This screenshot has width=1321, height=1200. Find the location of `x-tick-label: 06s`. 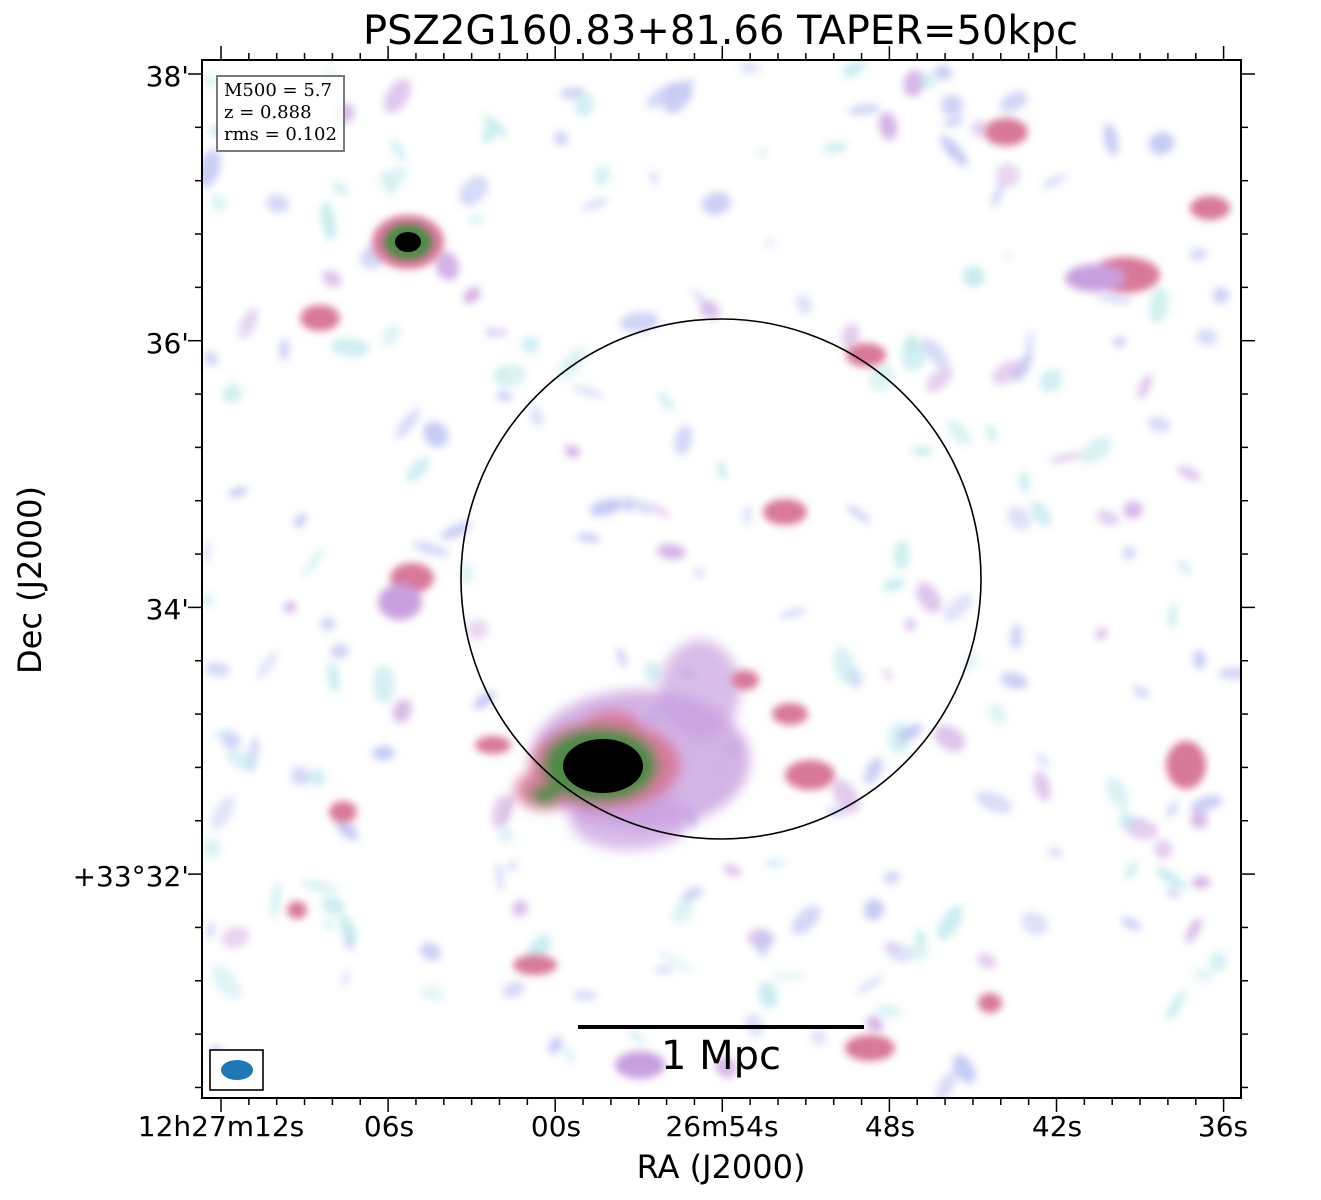

x-tick-label: 06s is located at coordinates (389, 1126).